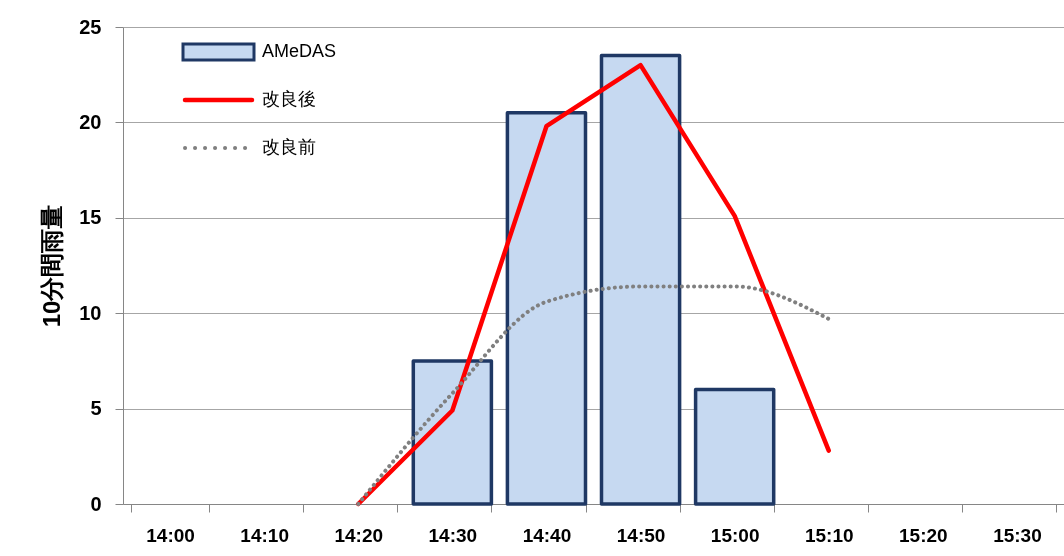 Image resolution: width=1064 pixels, height=556 pixels. Describe the element at coordinates (90, 121) in the screenshot. I see `y-tick-label: 20` at that location.